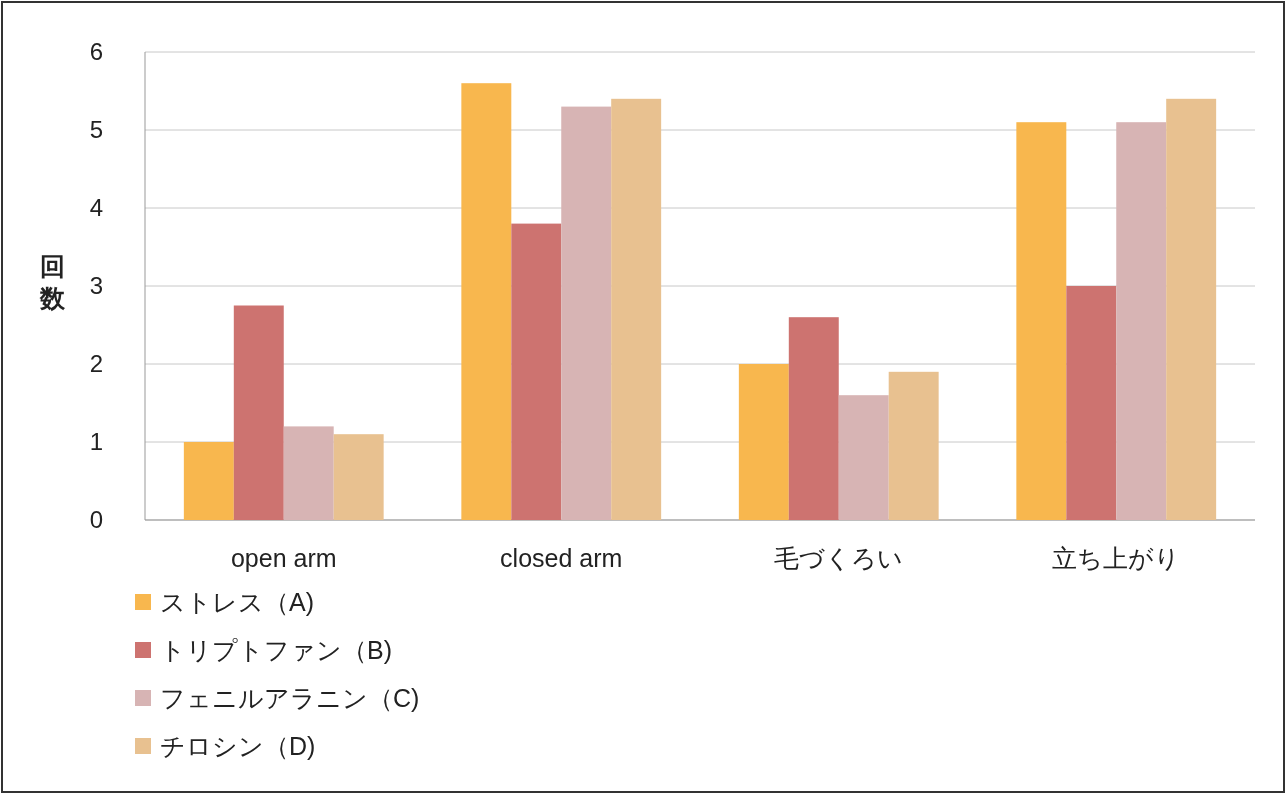 Image resolution: width=1286 pixels, height=794 pixels. What do you see at coordinates (96, 285) in the screenshot?
I see `y-tick-label: 3` at bounding box center [96, 285].